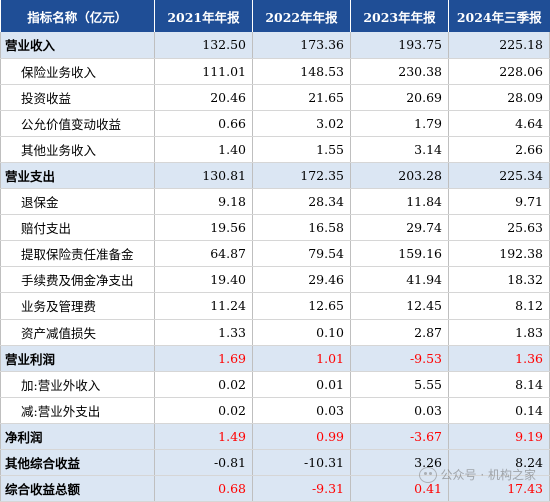 This screenshot has height=502, width=550. I want to click on value-cell: 0.14, so click(499, 410).